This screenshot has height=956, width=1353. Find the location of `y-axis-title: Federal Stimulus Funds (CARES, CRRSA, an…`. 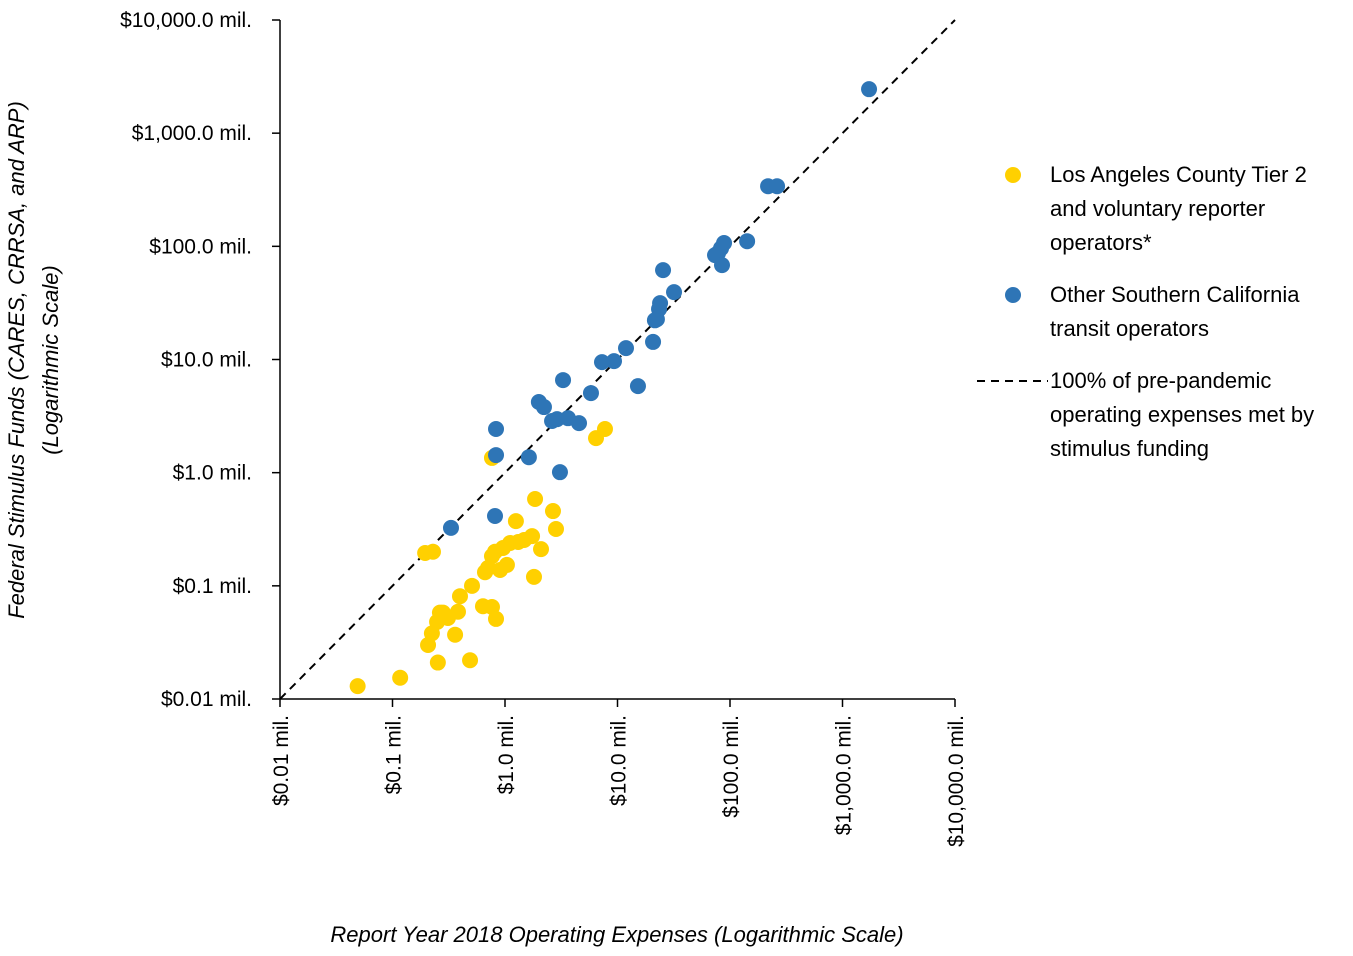

y-axis-title: Federal Stimulus Funds (CARES, CRRSA, an… is located at coordinates (33, 360).